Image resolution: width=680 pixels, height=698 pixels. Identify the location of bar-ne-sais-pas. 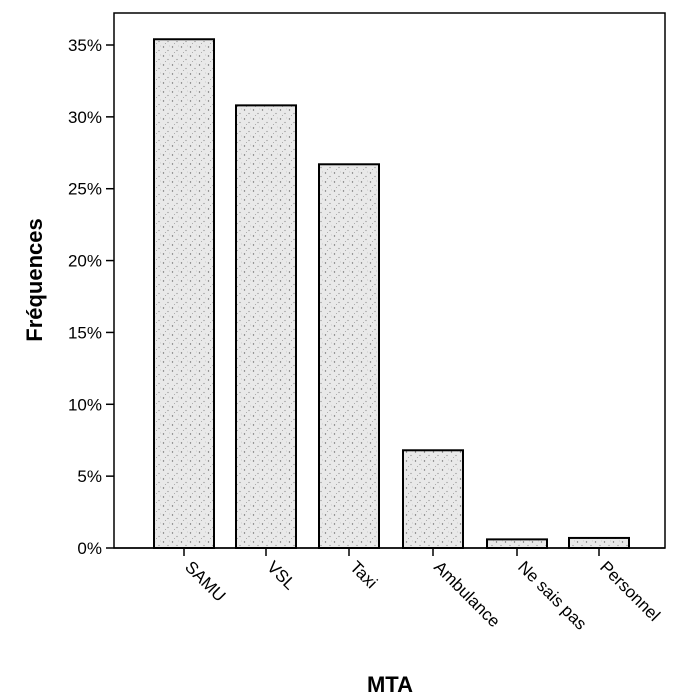
(517, 543).